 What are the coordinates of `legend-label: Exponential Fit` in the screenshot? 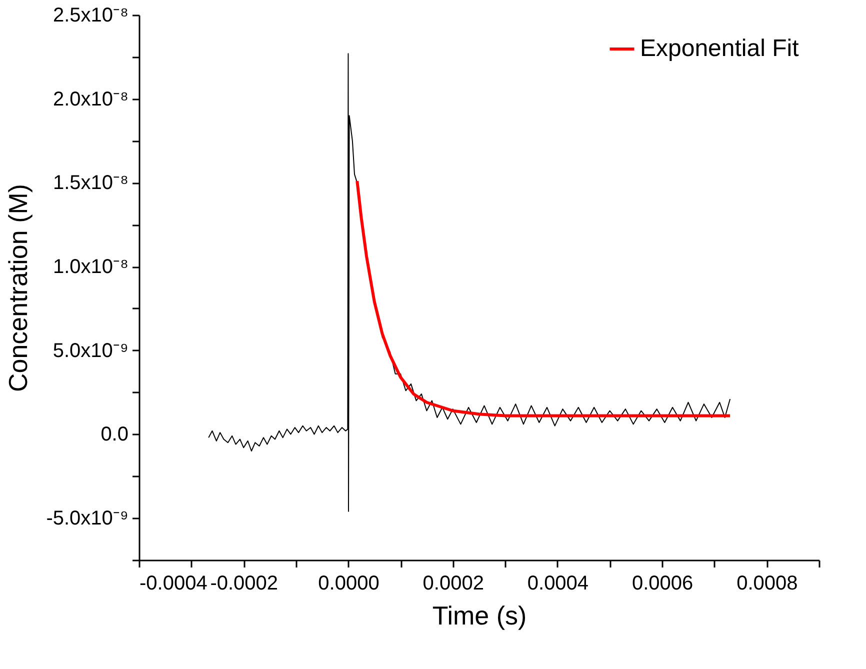 It's located at (720, 48).